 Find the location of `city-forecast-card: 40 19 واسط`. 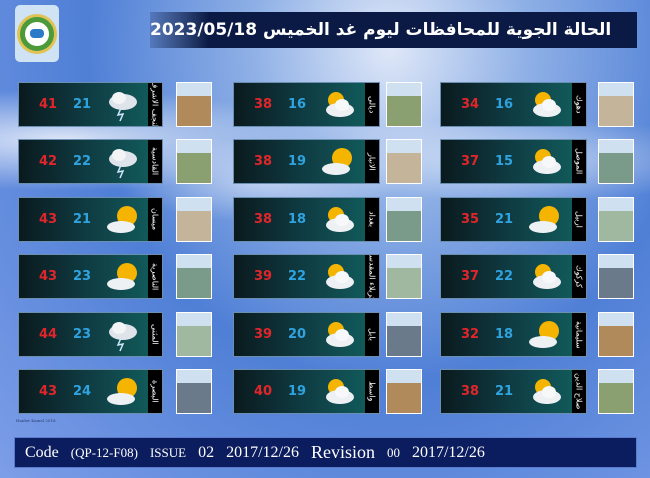

city-forecast-card: 40 19 واسط is located at coordinates (306, 391).